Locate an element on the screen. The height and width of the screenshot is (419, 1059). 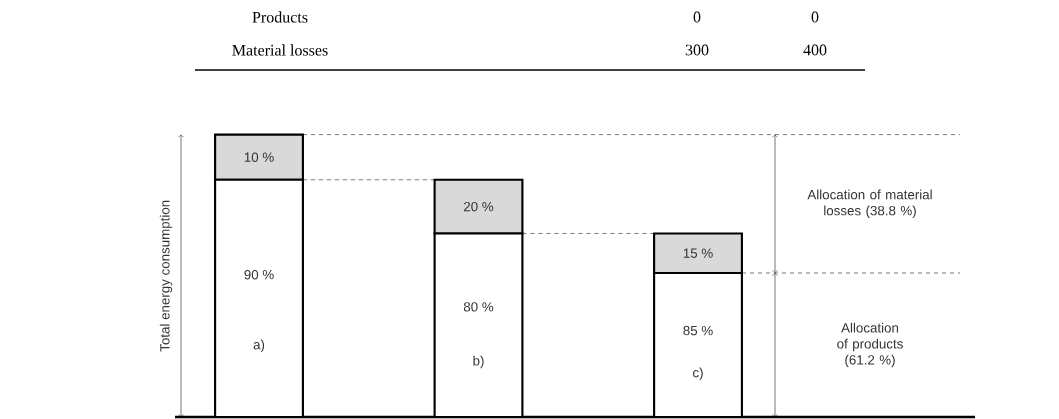
x-tick-label: c) is located at coordinates (698, 373).